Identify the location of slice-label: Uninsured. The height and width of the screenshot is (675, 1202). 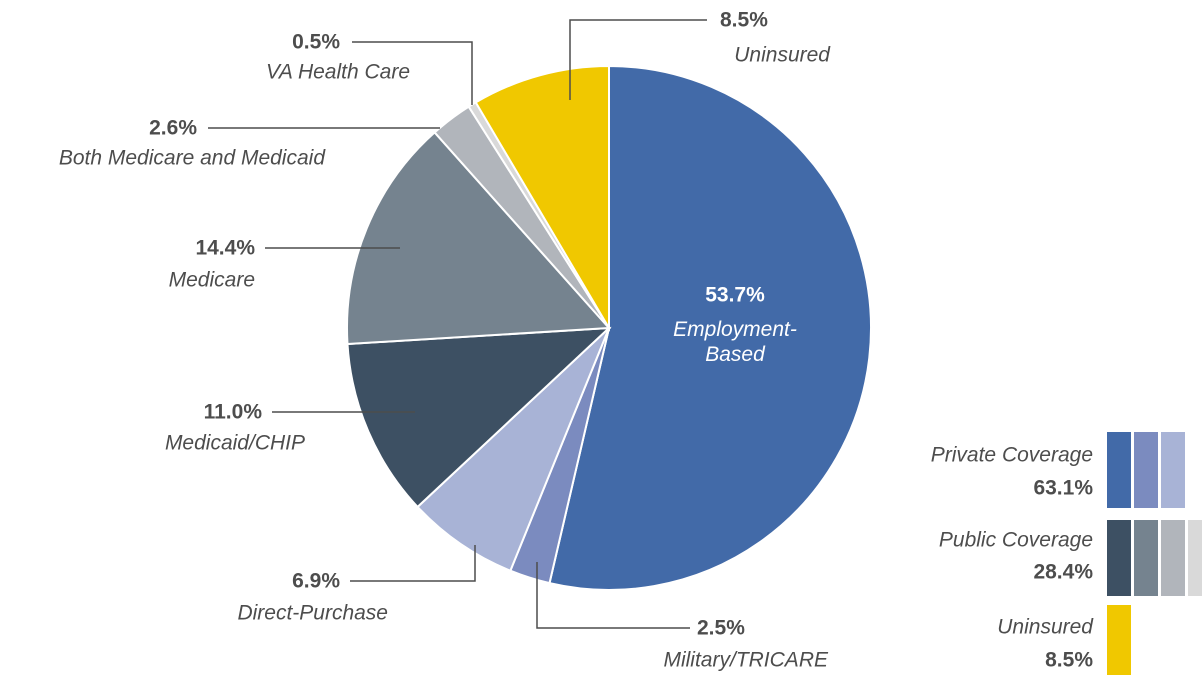
(782, 55).